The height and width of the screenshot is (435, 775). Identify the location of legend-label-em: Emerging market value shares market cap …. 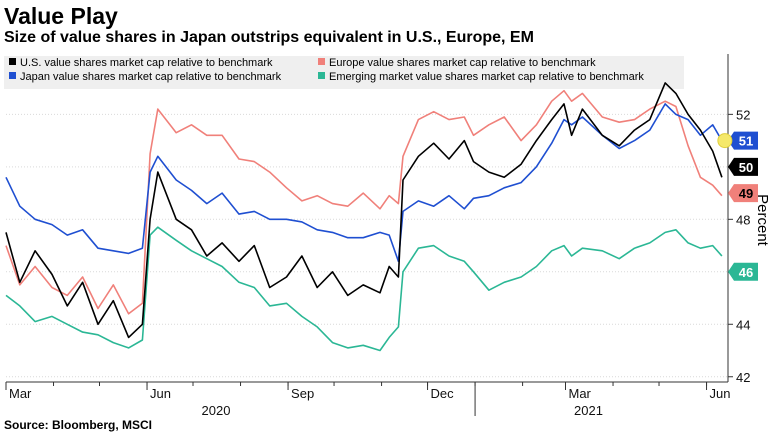
(486, 77).